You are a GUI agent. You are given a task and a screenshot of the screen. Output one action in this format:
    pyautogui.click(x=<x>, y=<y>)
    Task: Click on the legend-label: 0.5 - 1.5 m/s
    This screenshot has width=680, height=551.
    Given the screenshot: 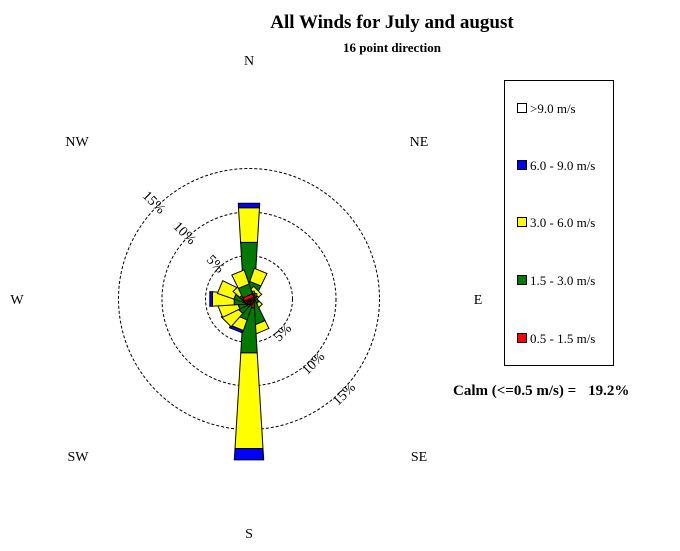 What is the action you would take?
    pyautogui.click(x=563, y=338)
    